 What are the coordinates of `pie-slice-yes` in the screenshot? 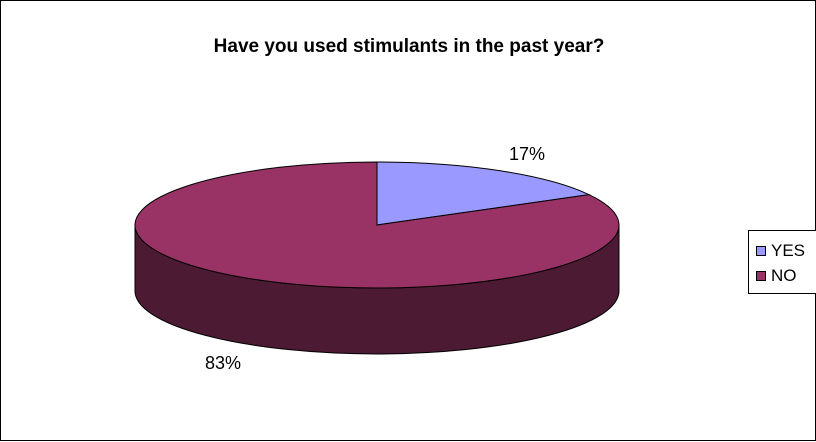 It's located at (483, 193).